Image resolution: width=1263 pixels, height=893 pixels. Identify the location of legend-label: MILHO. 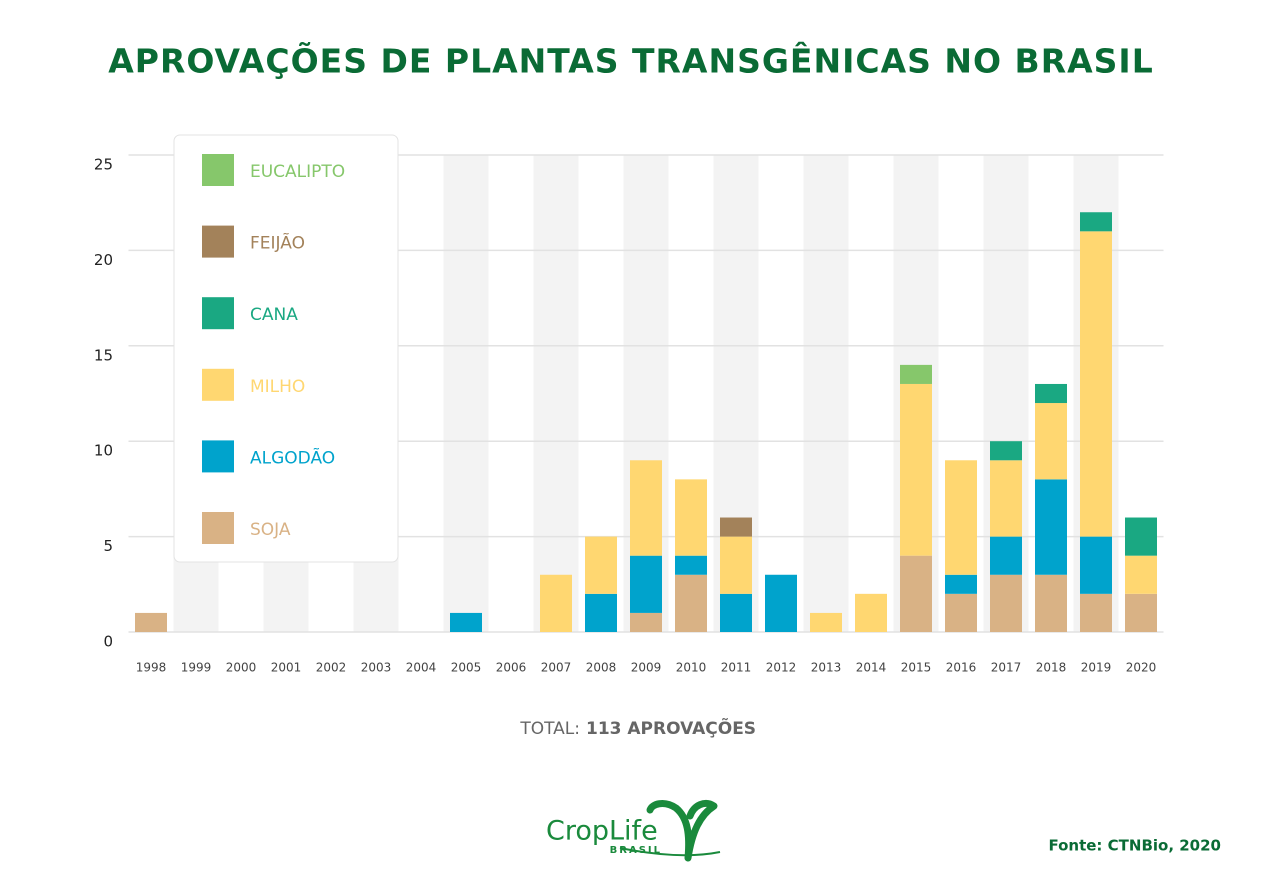
(277, 387).